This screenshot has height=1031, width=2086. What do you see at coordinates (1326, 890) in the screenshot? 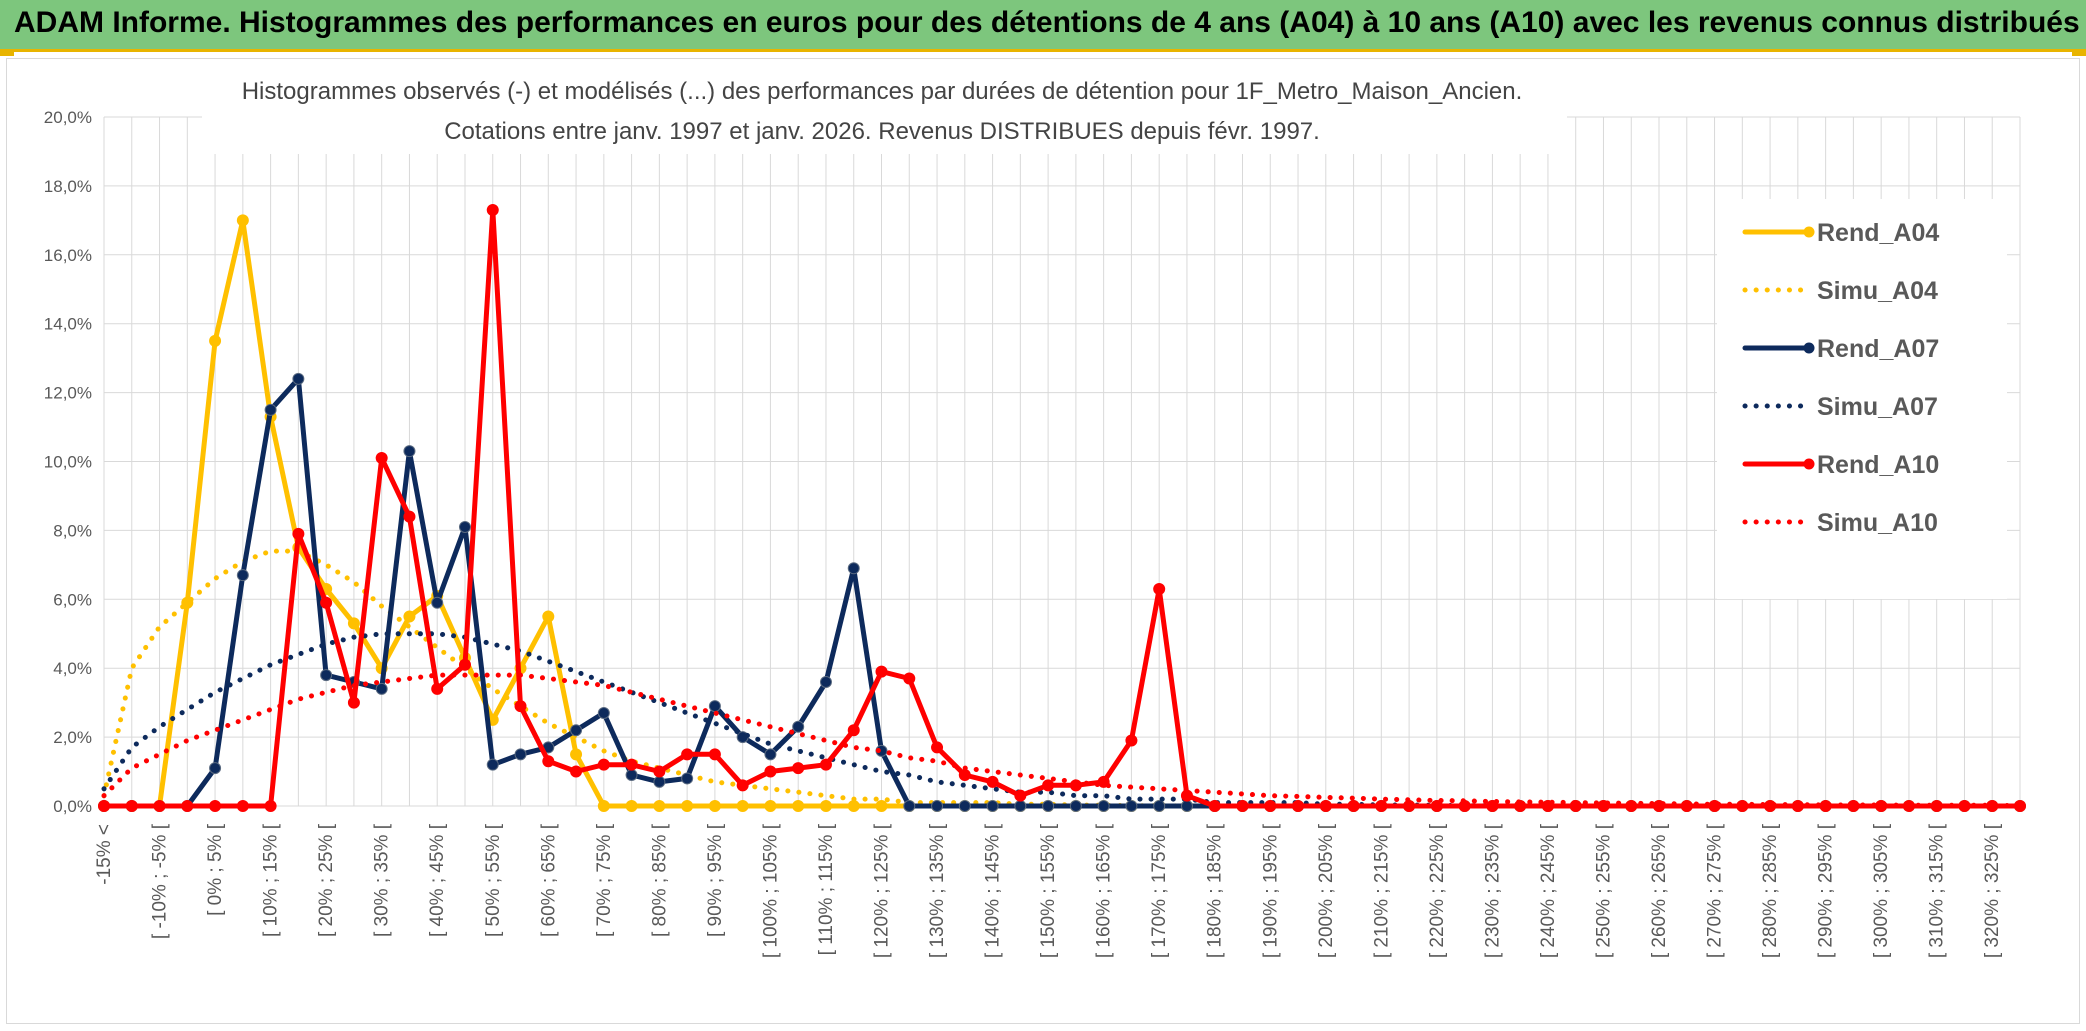
I see `x-tick-label: [ 200% ; 205% [` at bounding box center [1326, 890].